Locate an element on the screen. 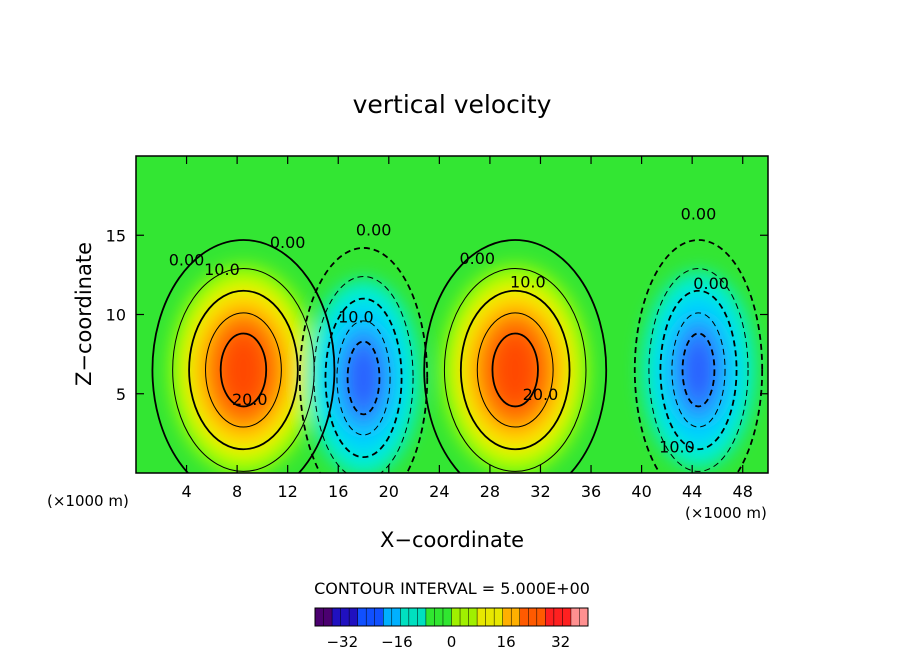 This screenshot has width=904, height=654. x-tick-label: 12 is located at coordinates (288, 491).